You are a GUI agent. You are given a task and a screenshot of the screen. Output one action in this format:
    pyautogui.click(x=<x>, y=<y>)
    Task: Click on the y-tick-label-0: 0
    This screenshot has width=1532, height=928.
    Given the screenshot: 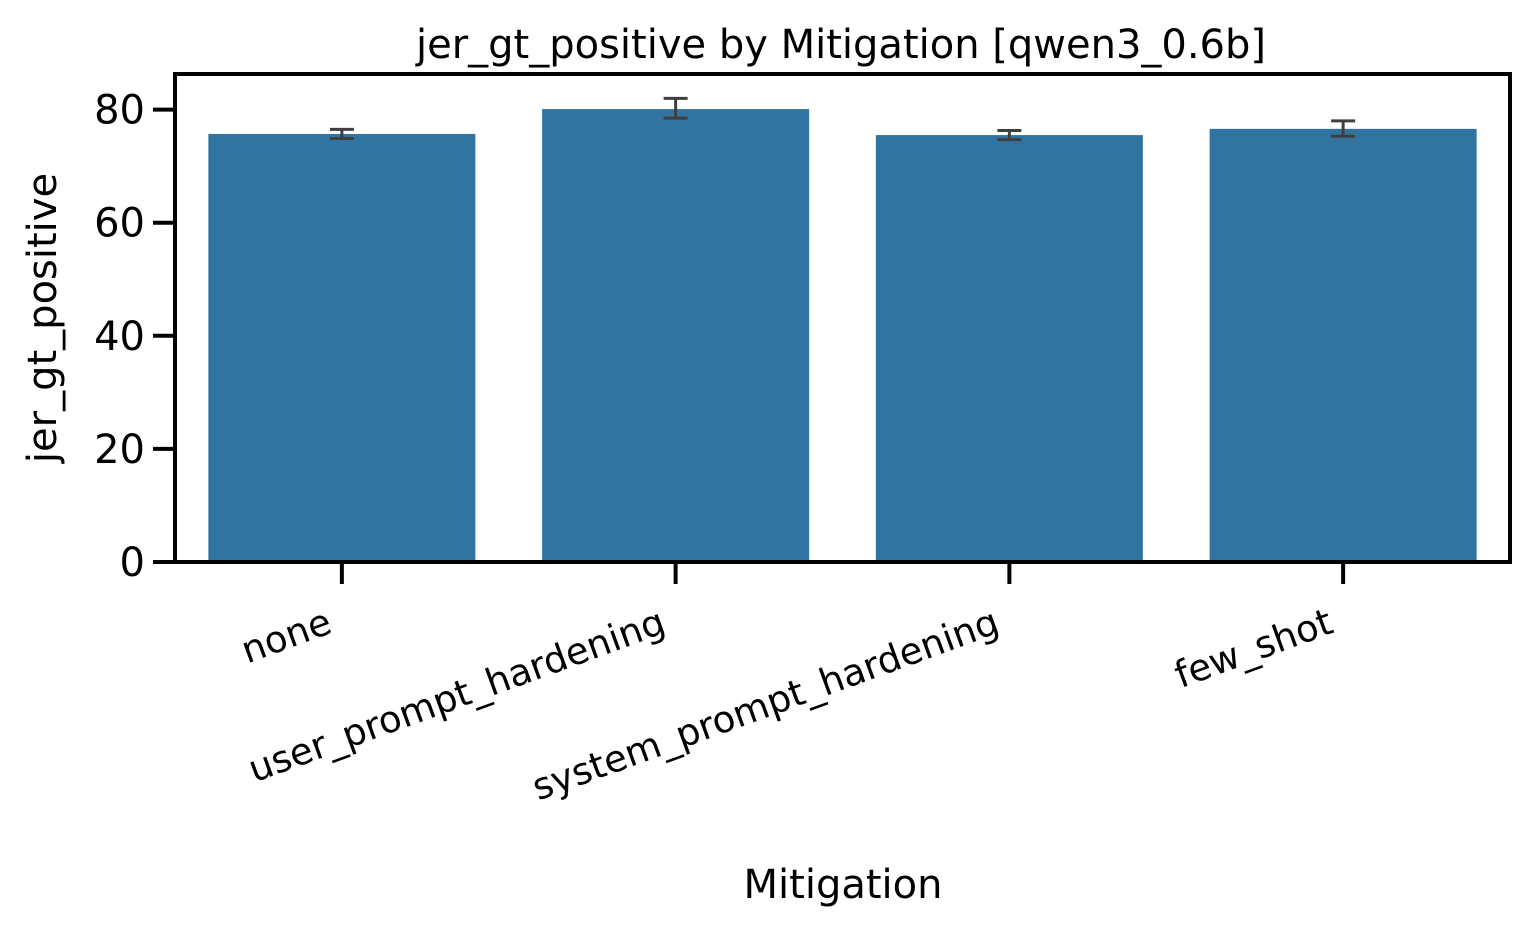 What is the action you would take?
    pyautogui.click(x=132, y=563)
    